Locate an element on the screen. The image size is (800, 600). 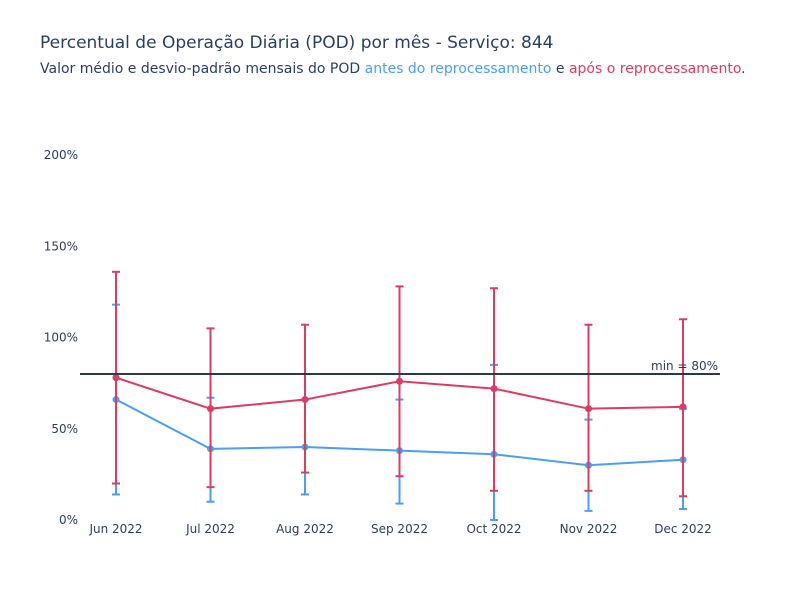
x-tick-label: Dec 2022 is located at coordinates (683, 529).